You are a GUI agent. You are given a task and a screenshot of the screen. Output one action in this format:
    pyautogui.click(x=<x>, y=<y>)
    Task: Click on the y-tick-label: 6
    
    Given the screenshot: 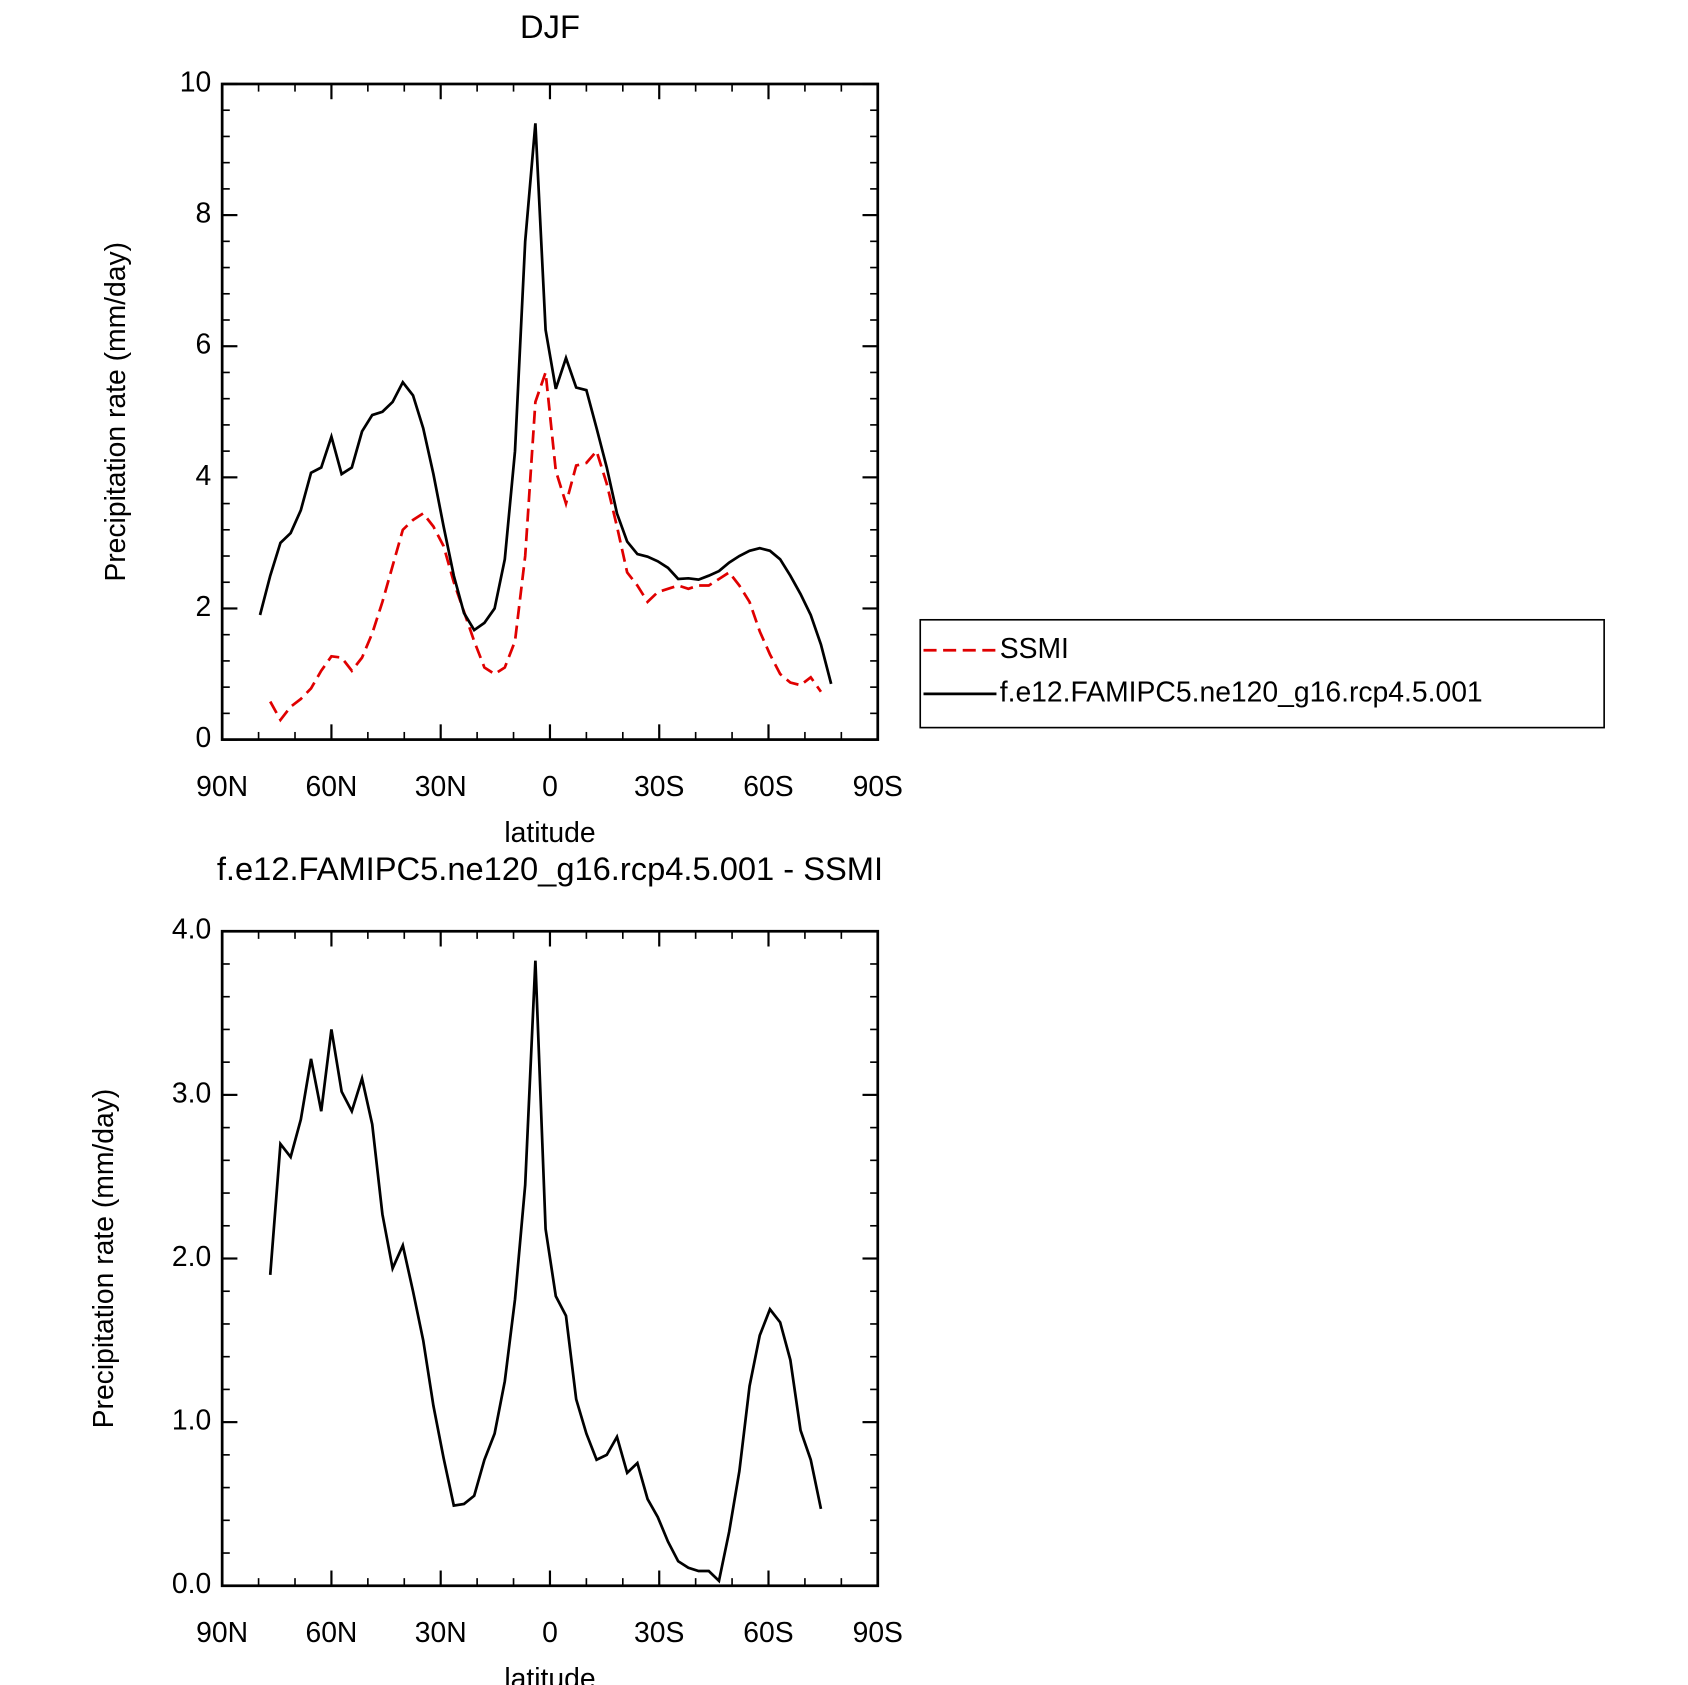 What is the action you would take?
    pyautogui.click(x=204, y=344)
    